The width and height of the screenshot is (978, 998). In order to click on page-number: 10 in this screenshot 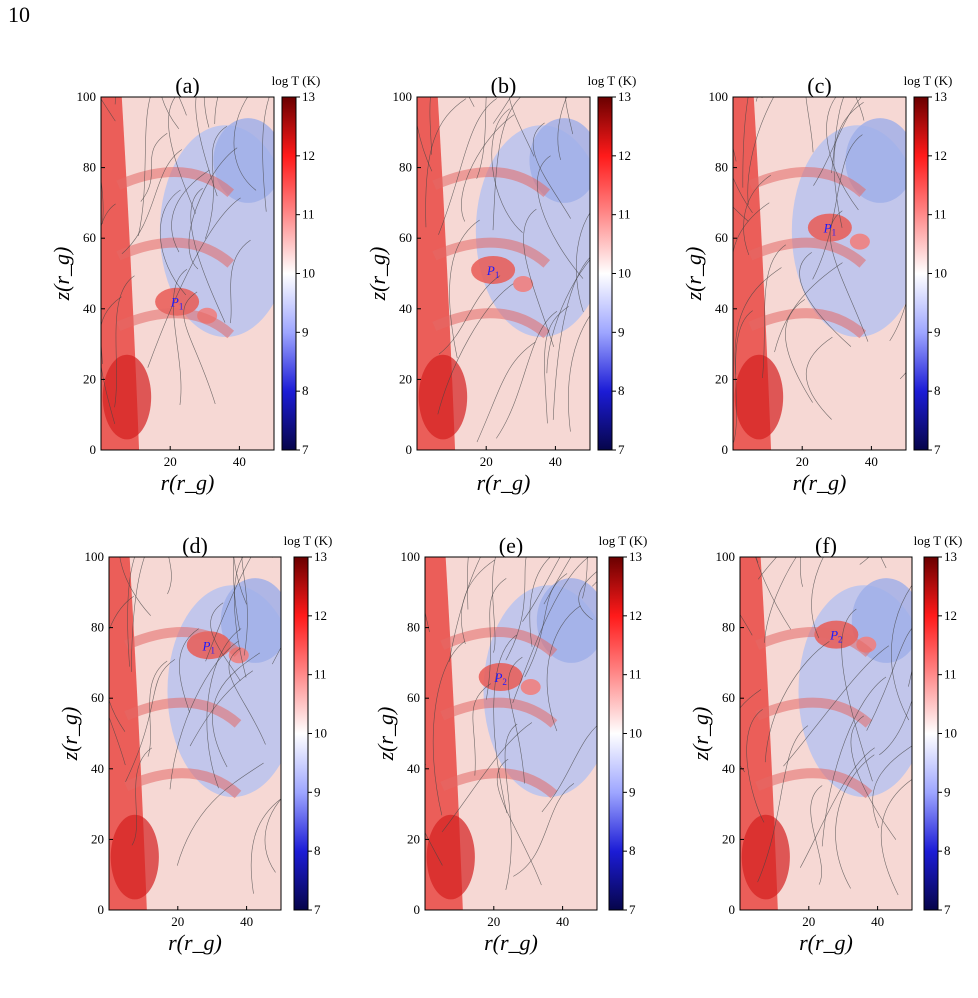, I will do `click(19, 14)`.